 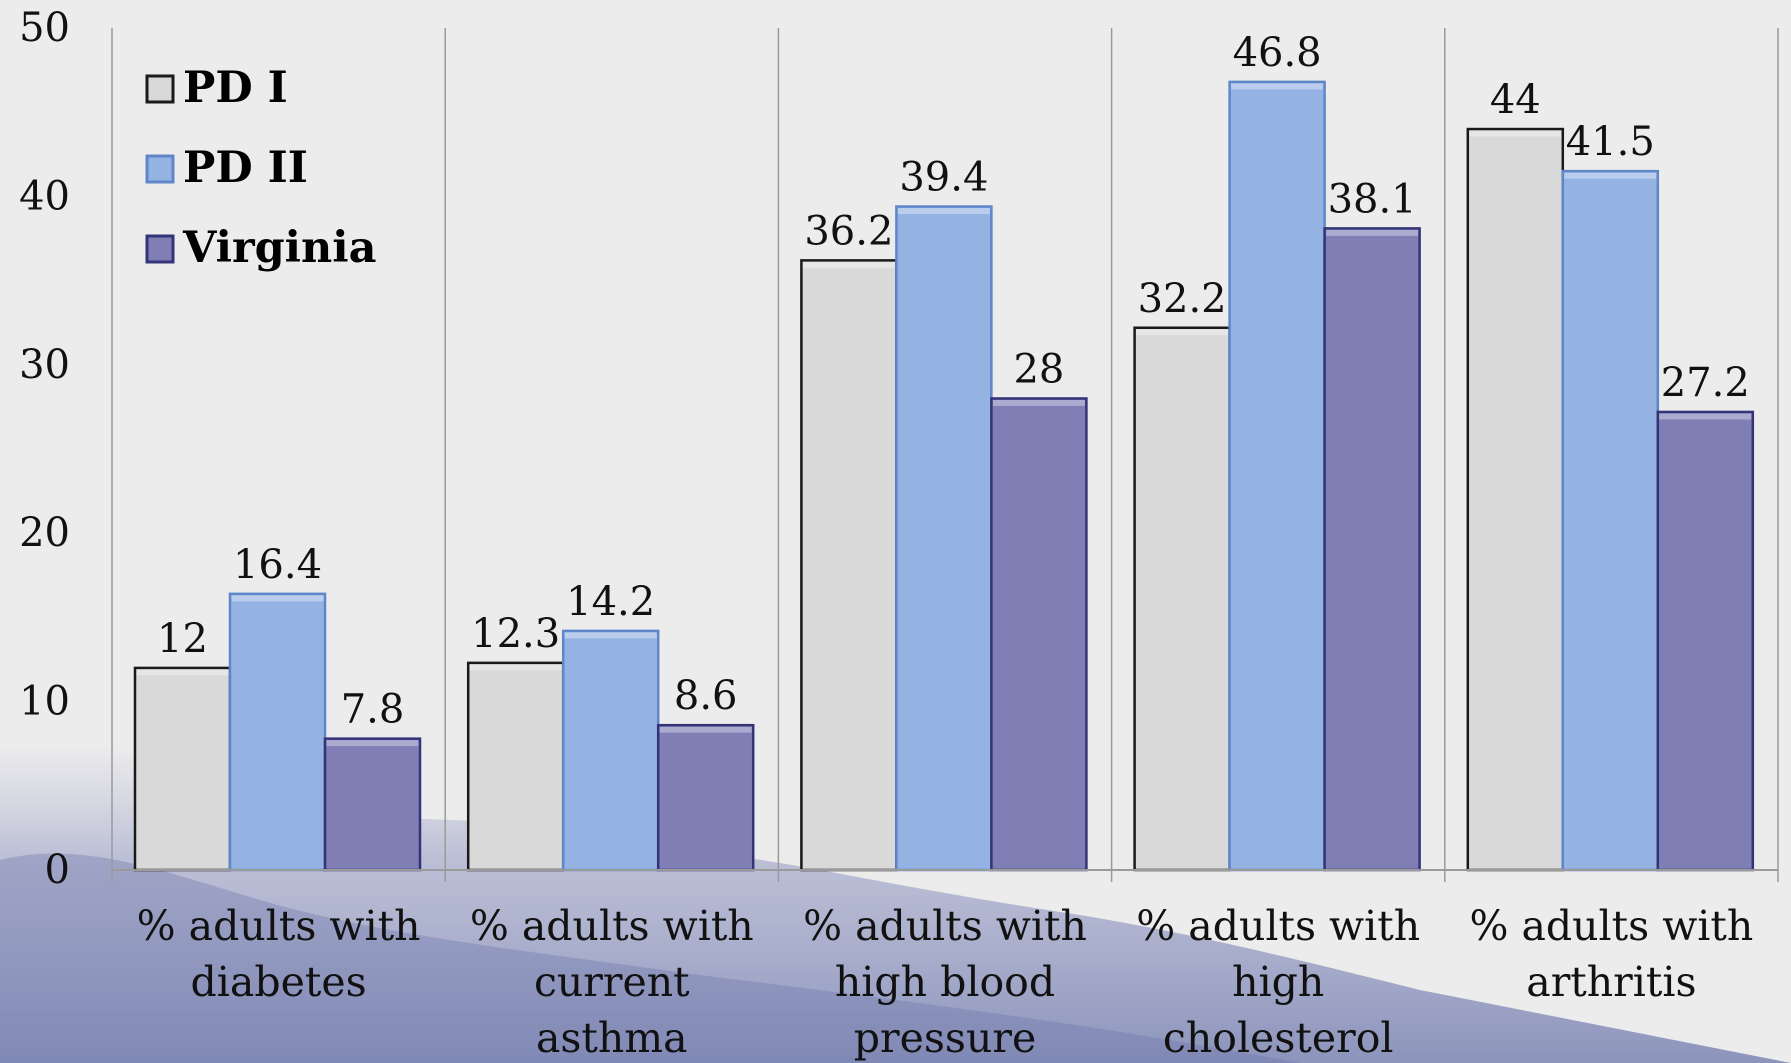 What do you see at coordinates (945, 1038) in the screenshot?
I see `category-label: pressure` at bounding box center [945, 1038].